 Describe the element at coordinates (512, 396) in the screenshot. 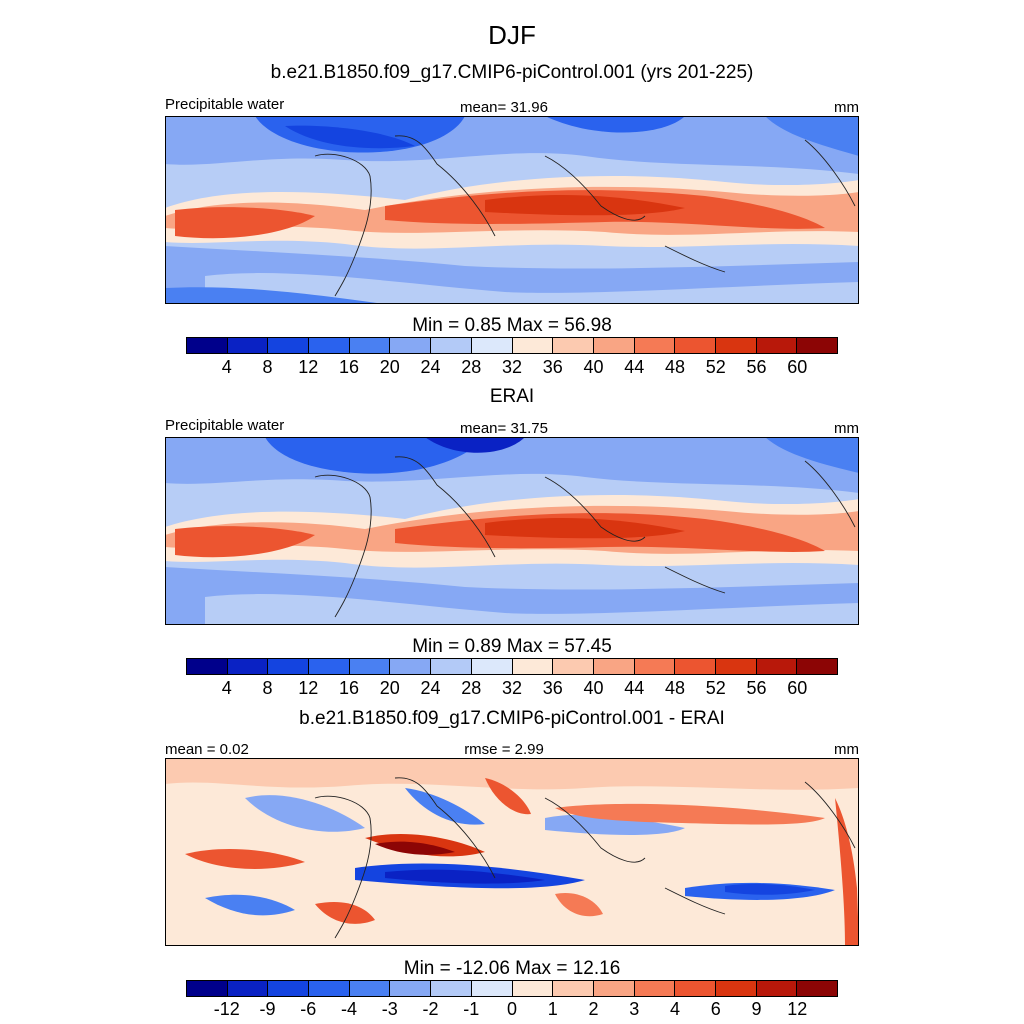

I see `middle-panel-title: ERAI` at that location.